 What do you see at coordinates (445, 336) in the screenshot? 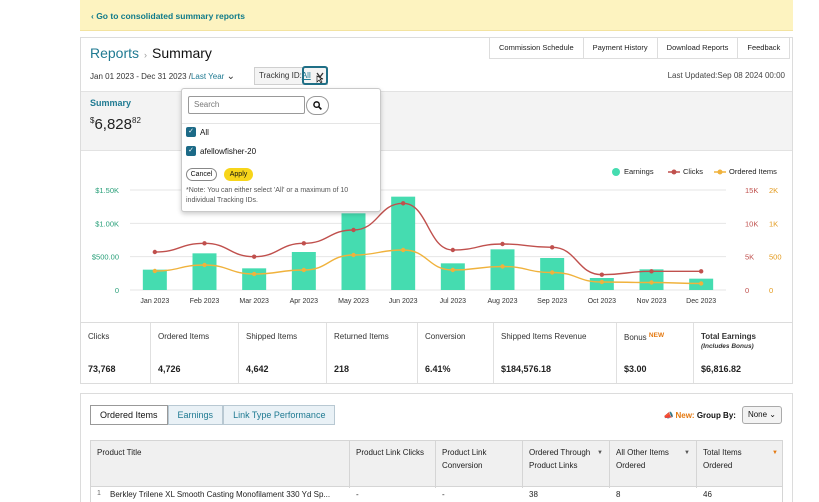
I see `stat-label: Conversion` at bounding box center [445, 336].